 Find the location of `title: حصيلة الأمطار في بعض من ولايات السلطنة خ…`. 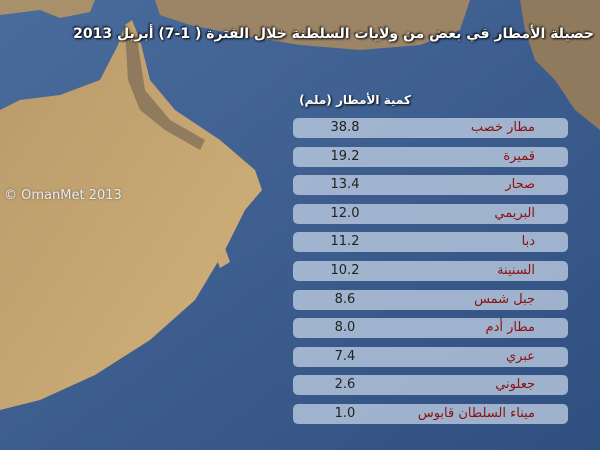

title: حصيلة الأمطار في بعض من ولايات السلطنة خ… is located at coordinates (333, 34).